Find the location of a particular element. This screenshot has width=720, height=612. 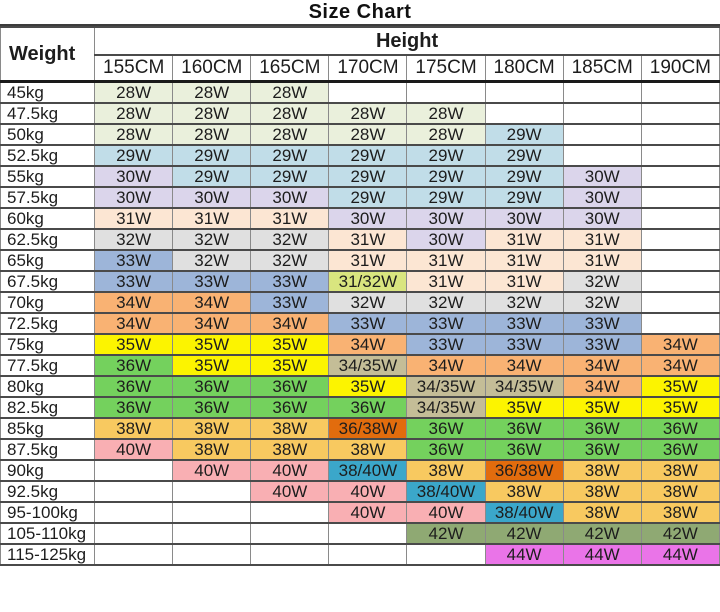

weight-label: 50kg is located at coordinates (48, 134).